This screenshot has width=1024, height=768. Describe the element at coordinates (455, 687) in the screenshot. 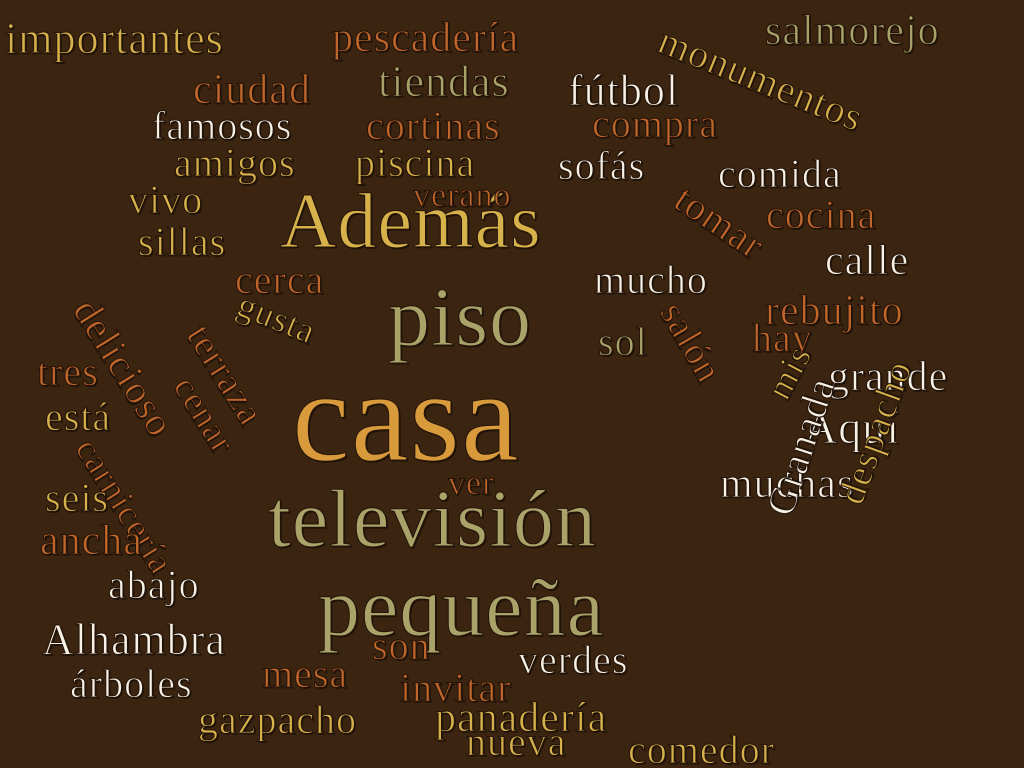

I see `cloud-word: invitar` at that location.